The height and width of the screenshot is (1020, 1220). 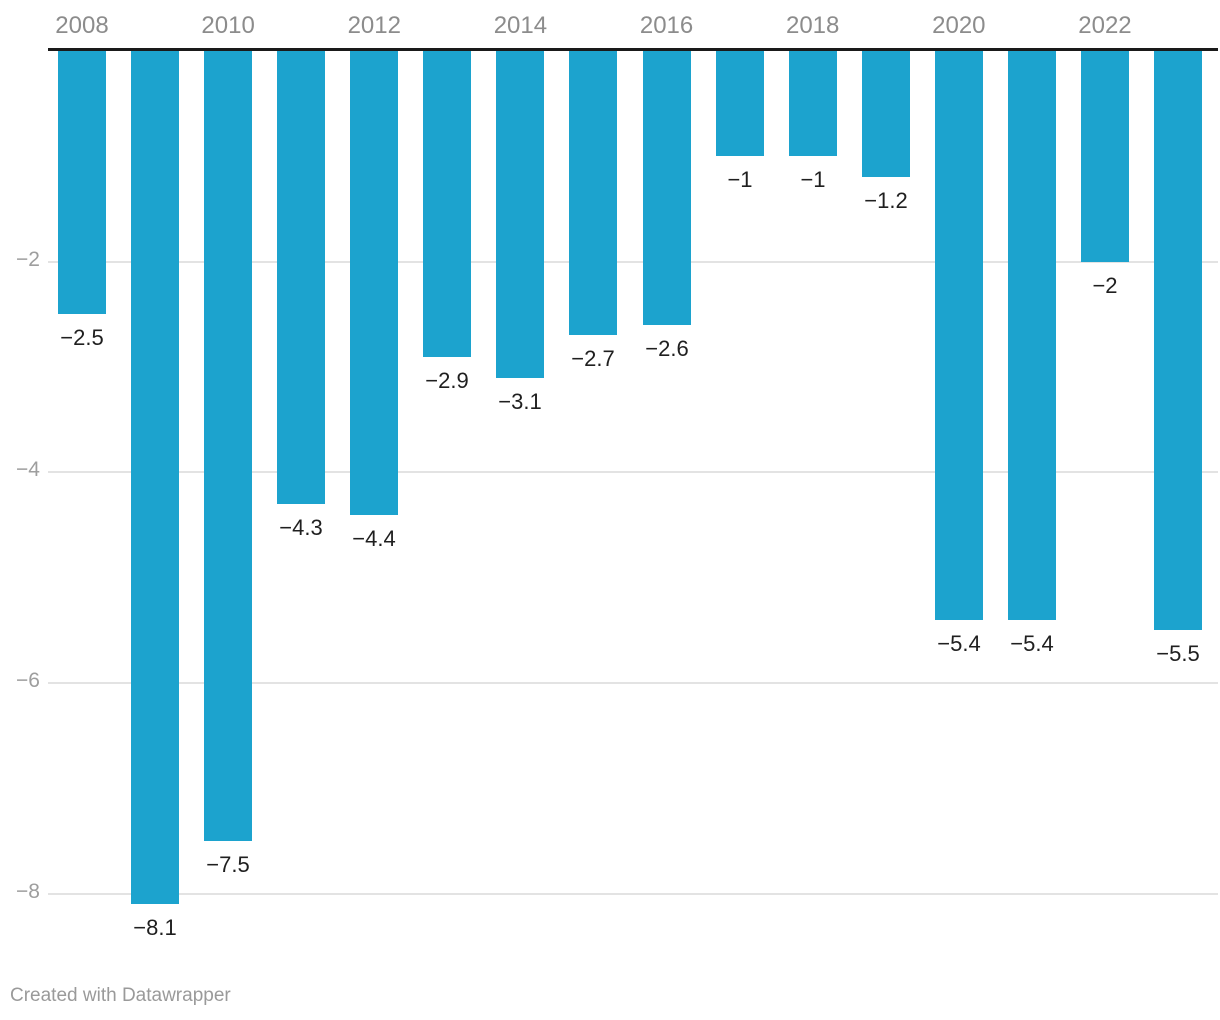 What do you see at coordinates (82, 337) in the screenshot?
I see `bar-value-label: −2.5` at bounding box center [82, 337].